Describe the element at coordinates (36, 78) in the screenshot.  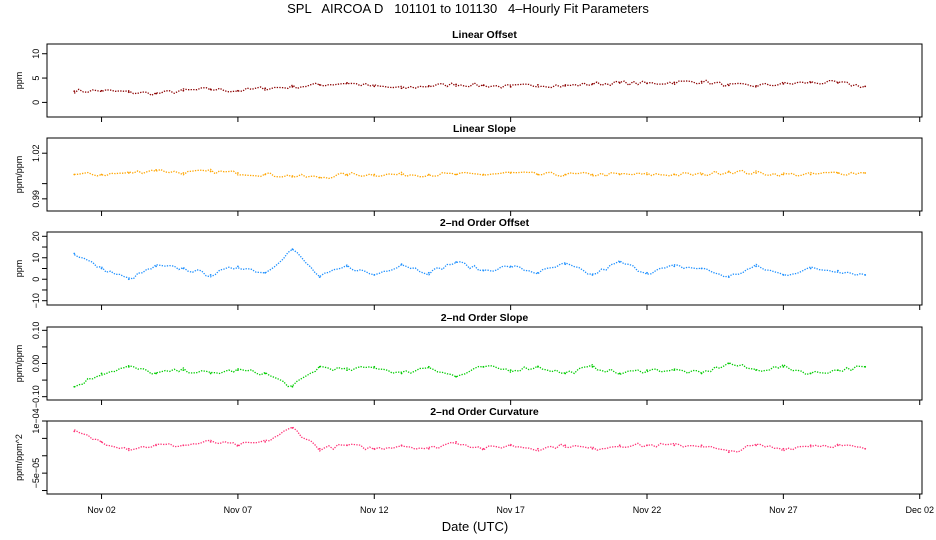
I see `y-tick-label: 5` at that location.